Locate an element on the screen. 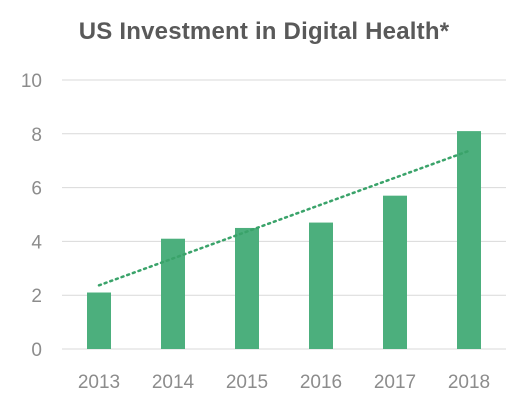 The width and height of the screenshot is (528, 409). y-tick-label: 10 is located at coordinates (31, 81).